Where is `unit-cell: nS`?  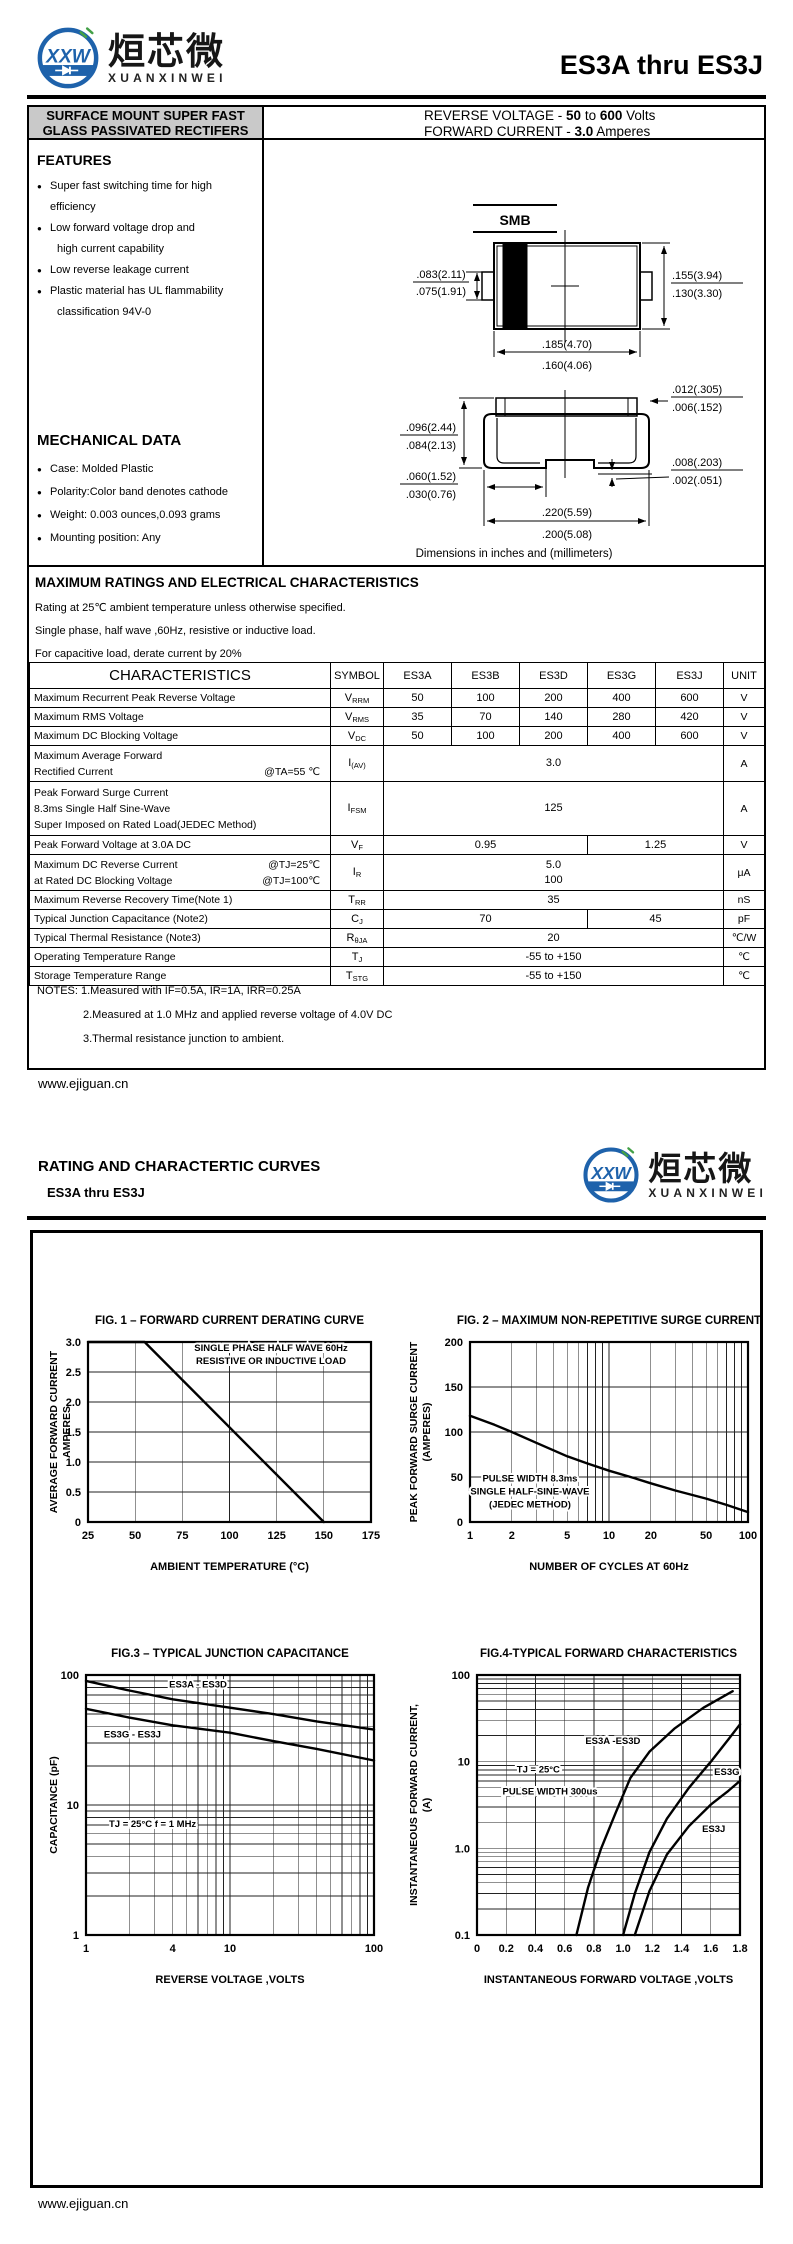 unit-cell: nS is located at coordinates (744, 900).